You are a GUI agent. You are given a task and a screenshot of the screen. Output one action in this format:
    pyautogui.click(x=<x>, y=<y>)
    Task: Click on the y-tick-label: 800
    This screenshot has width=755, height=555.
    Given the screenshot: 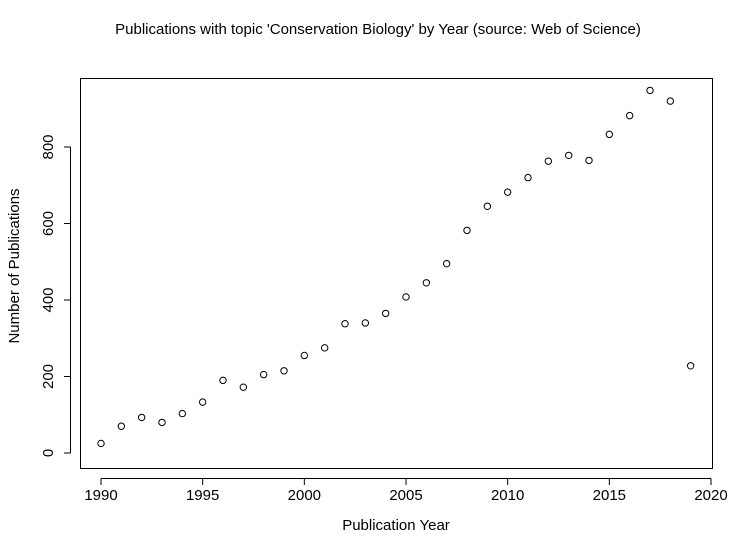 What is the action you would take?
    pyautogui.click(x=48, y=146)
    